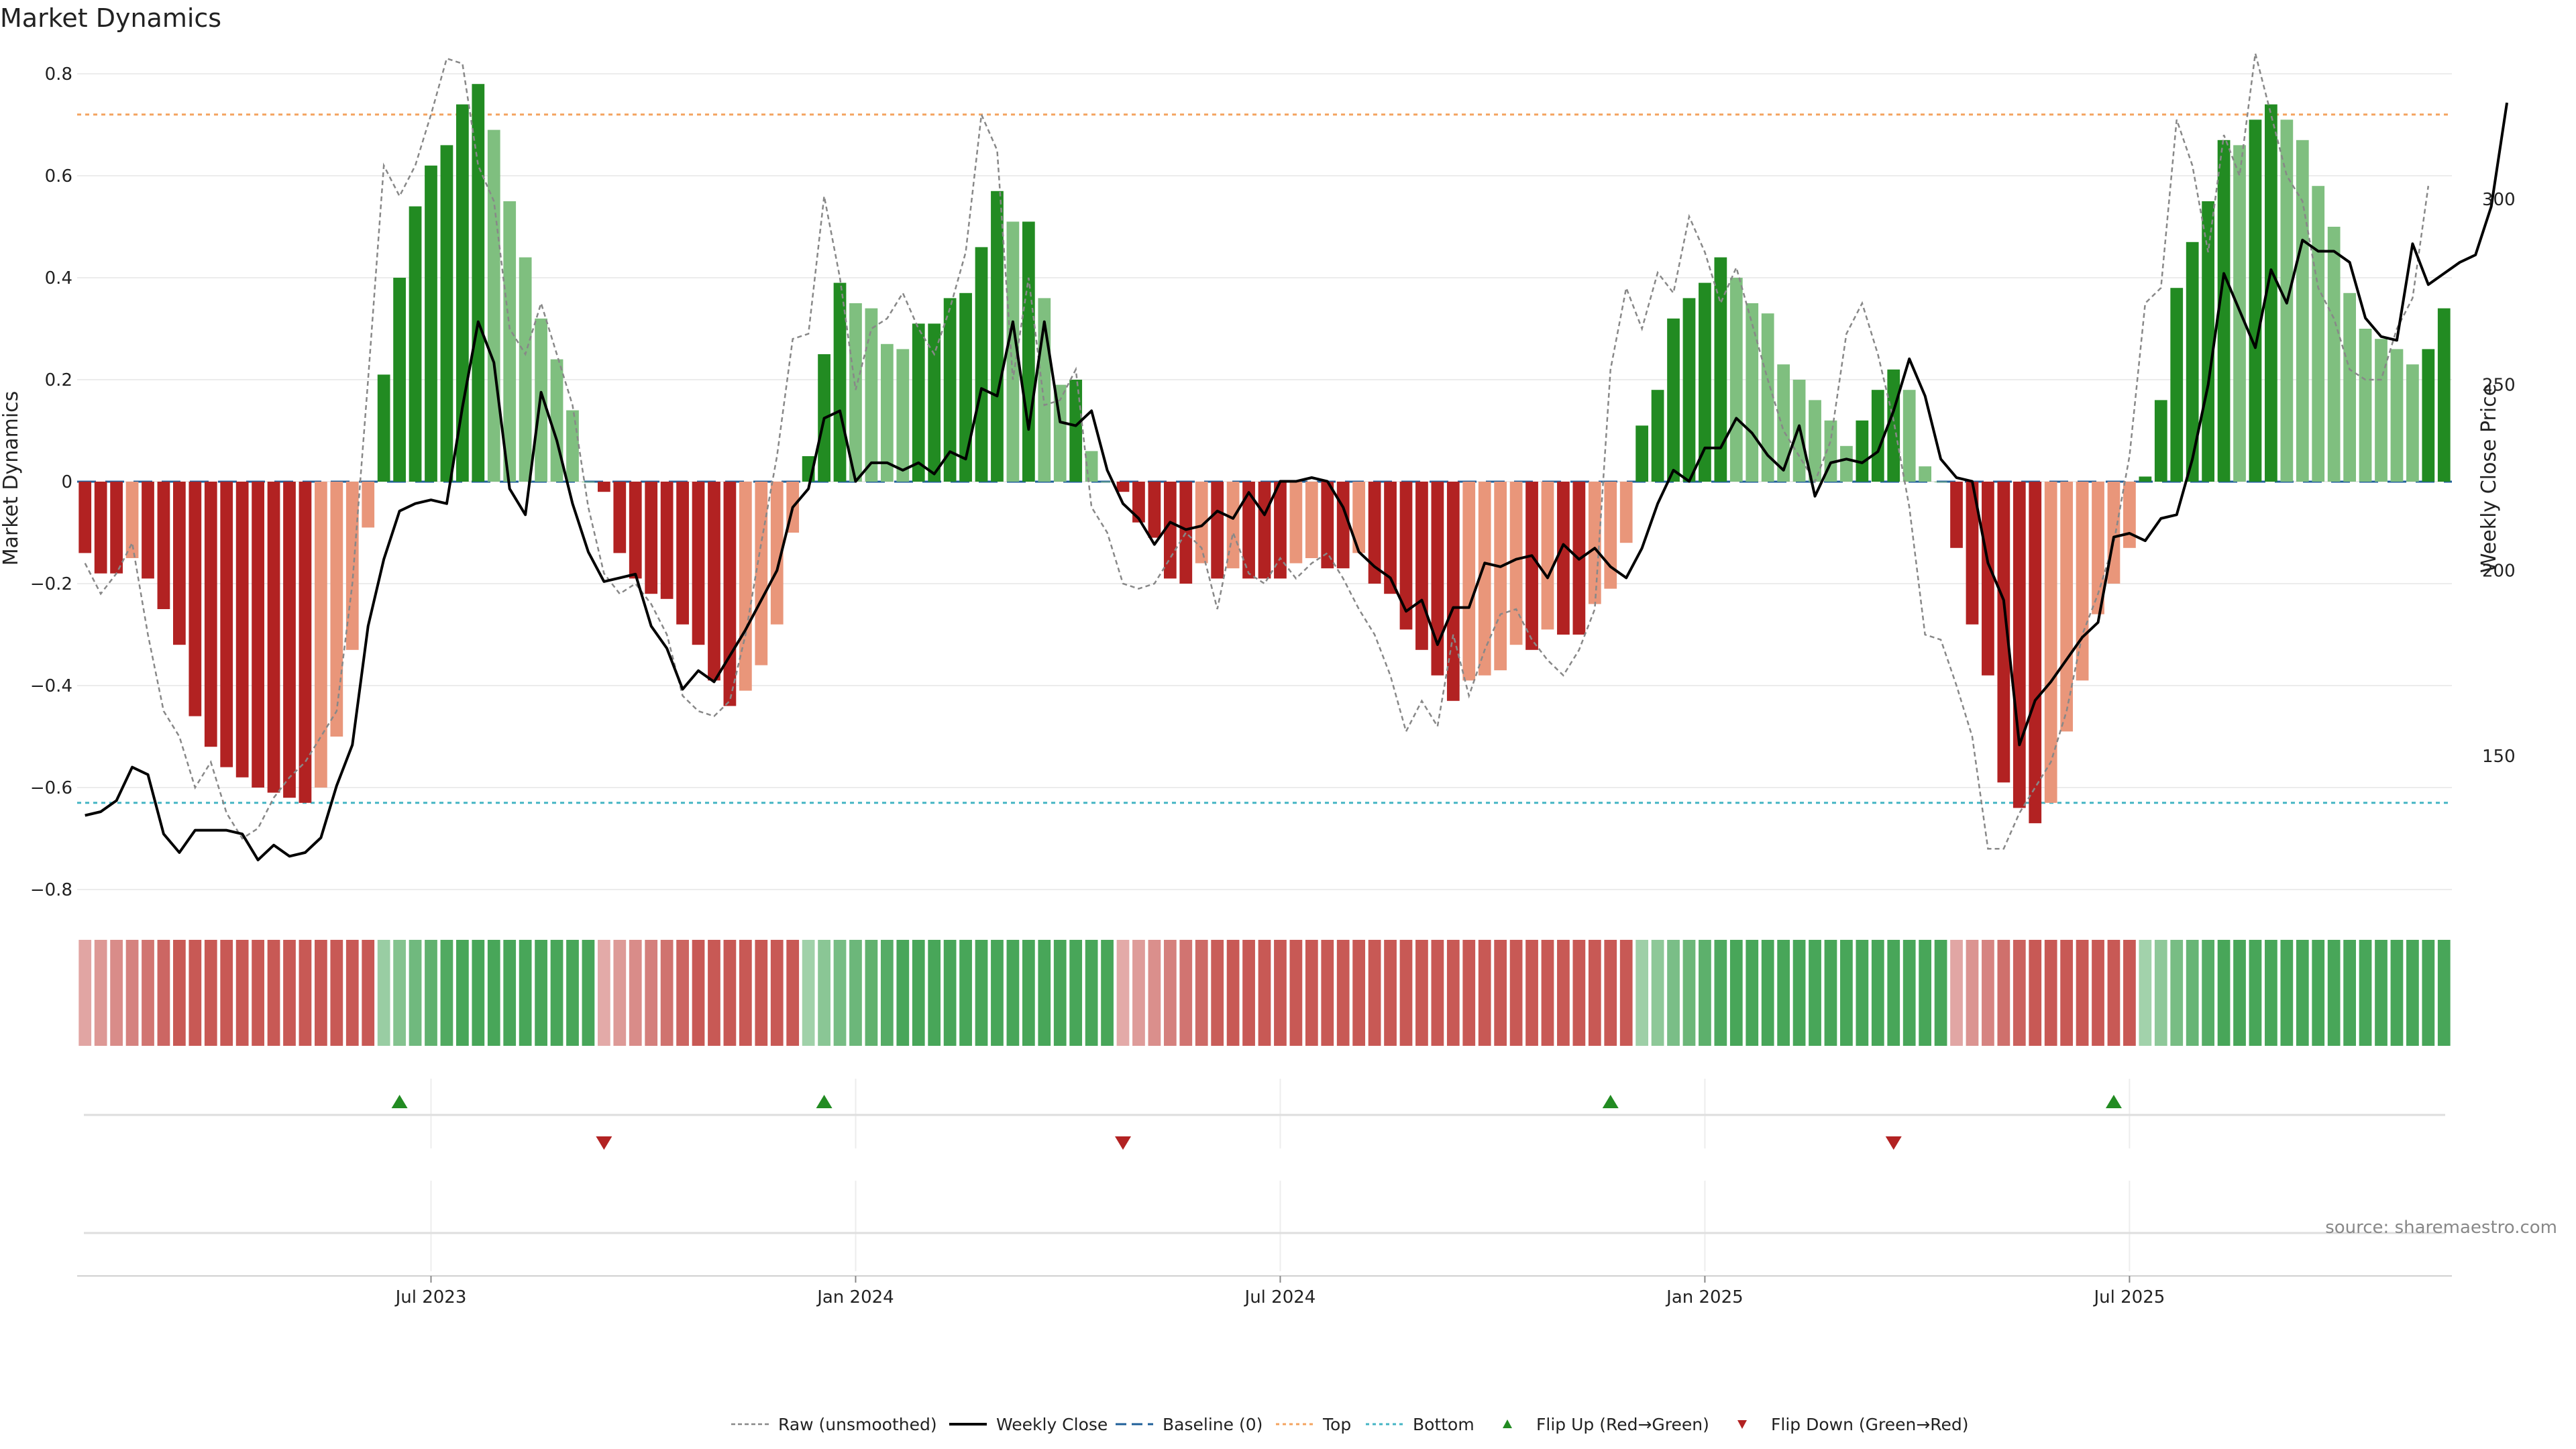 Image resolution: width=2576 pixels, height=1449 pixels. Describe the element at coordinates (58, 278) in the screenshot. I see `y-tick-label: 0.4` at that location.